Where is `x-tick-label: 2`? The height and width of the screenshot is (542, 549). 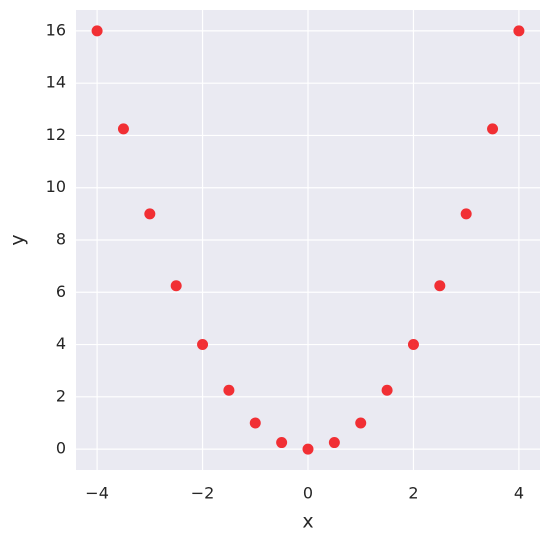
x-tick-label: 2 is located at coordinates (413, 493).